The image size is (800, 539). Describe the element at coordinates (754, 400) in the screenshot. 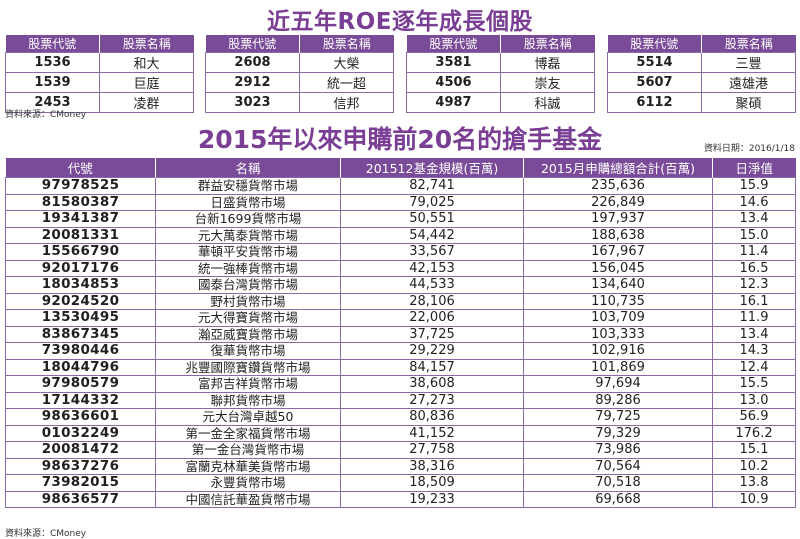

I see `nav-value: 13.0` at that location.